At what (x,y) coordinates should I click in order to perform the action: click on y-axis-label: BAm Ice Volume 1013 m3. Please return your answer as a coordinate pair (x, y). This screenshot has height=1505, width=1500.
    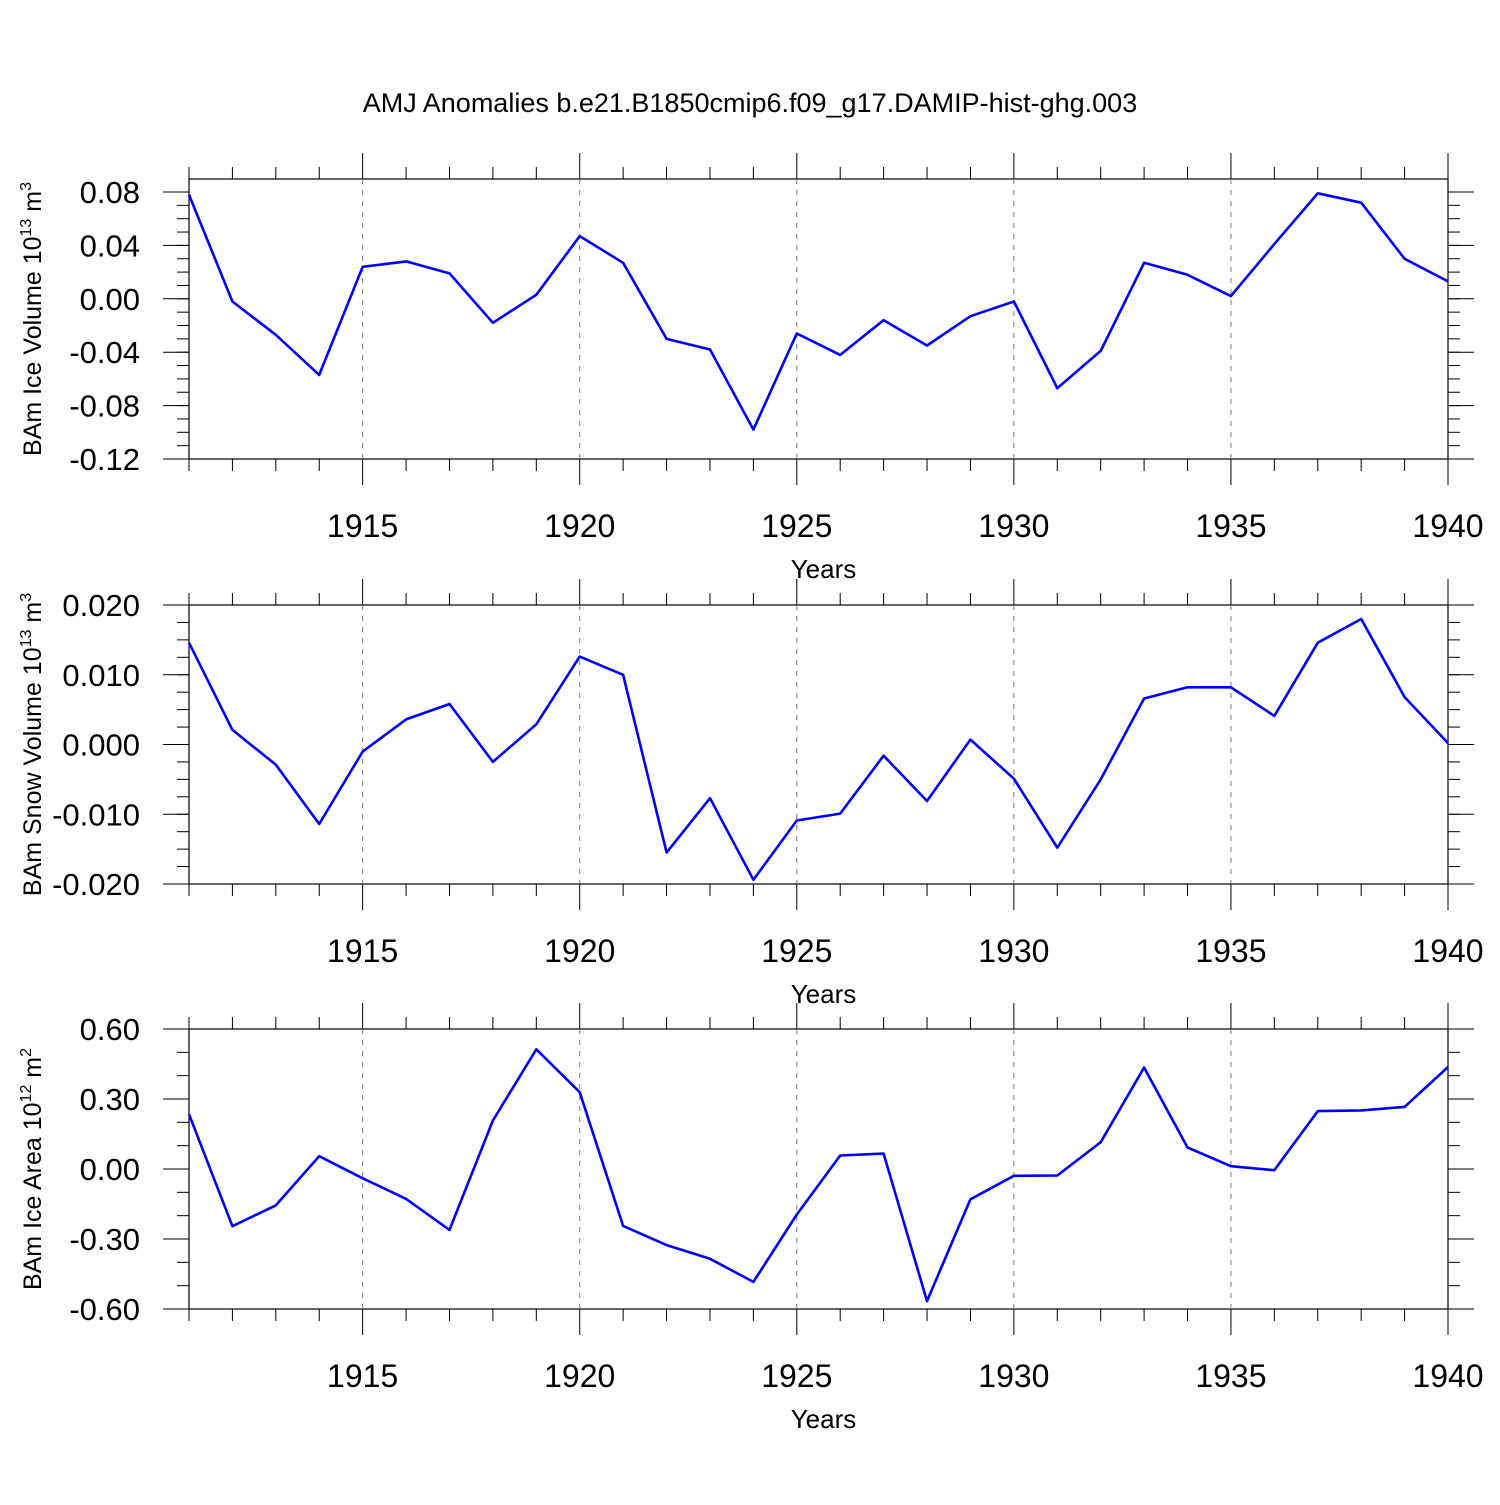
    Looking at the image, I should click on (32, 319).